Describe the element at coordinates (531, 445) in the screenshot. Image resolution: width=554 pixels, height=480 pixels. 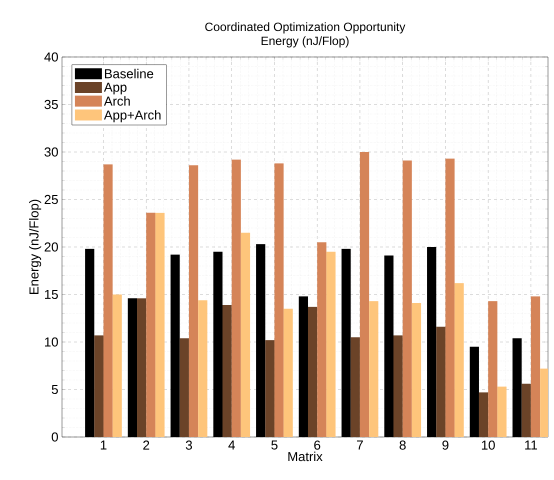
I see `x-tick-label: 11` at that location.